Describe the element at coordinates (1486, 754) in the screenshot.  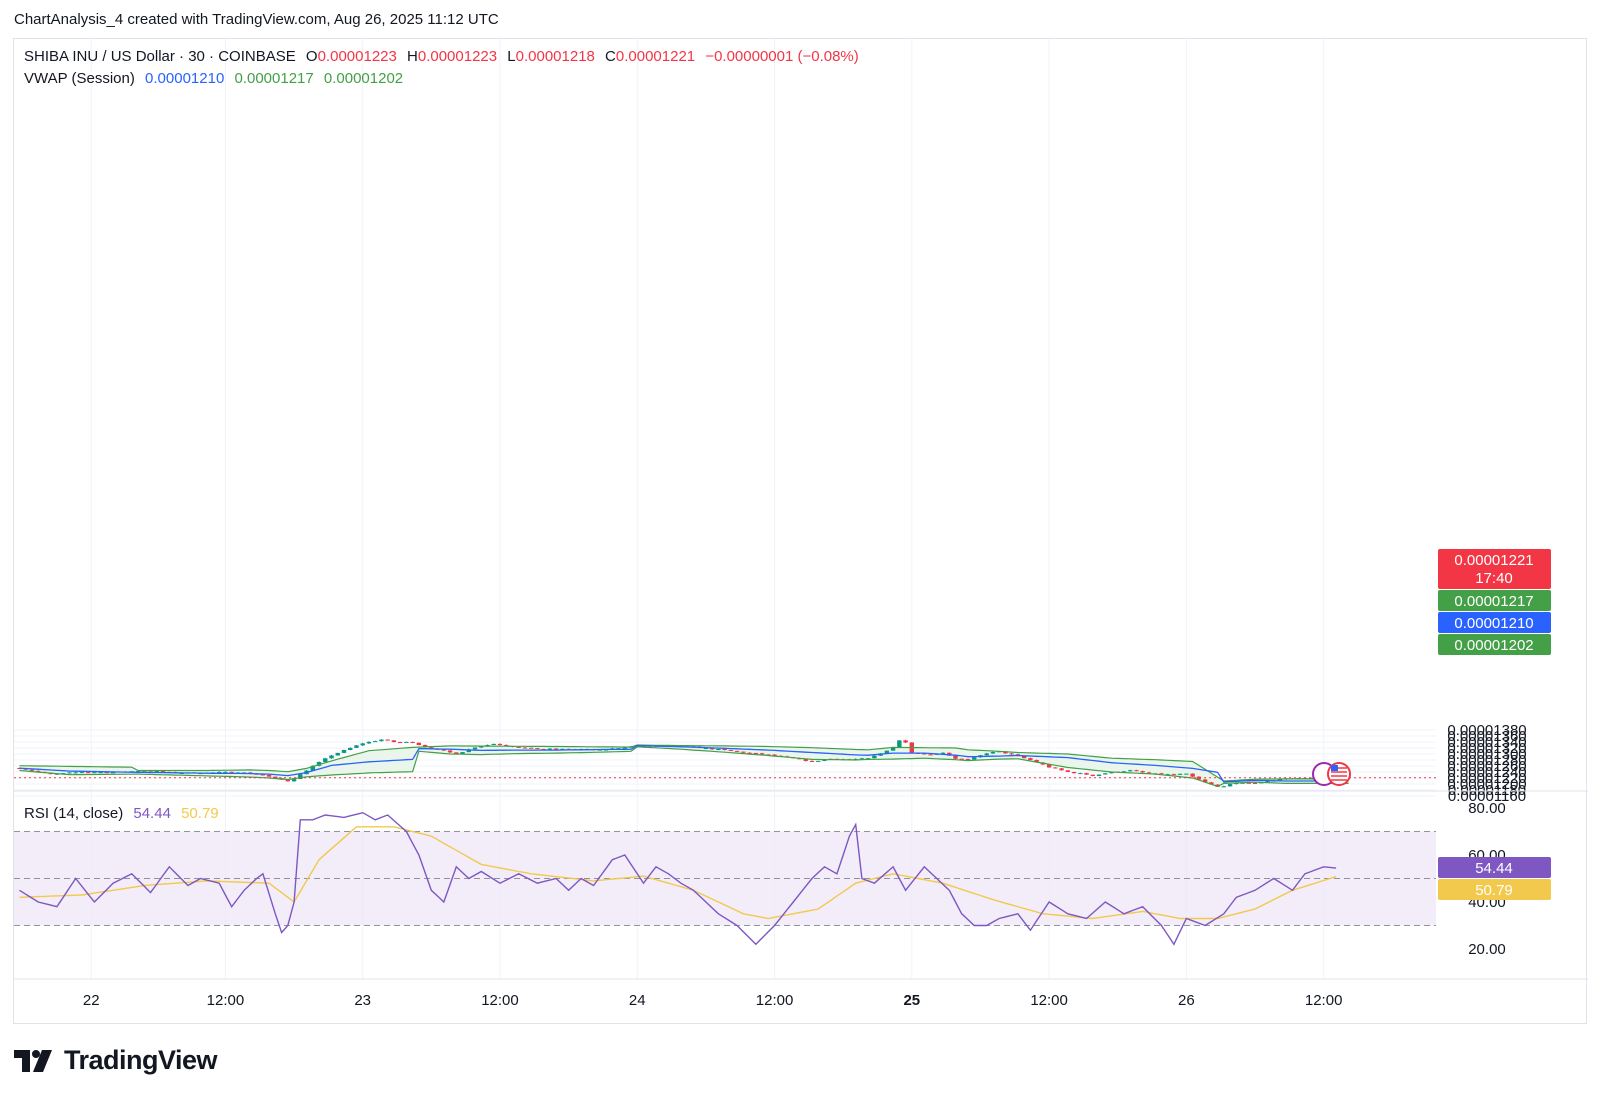
I see `y-tick-label: 0.00001300` at that location.